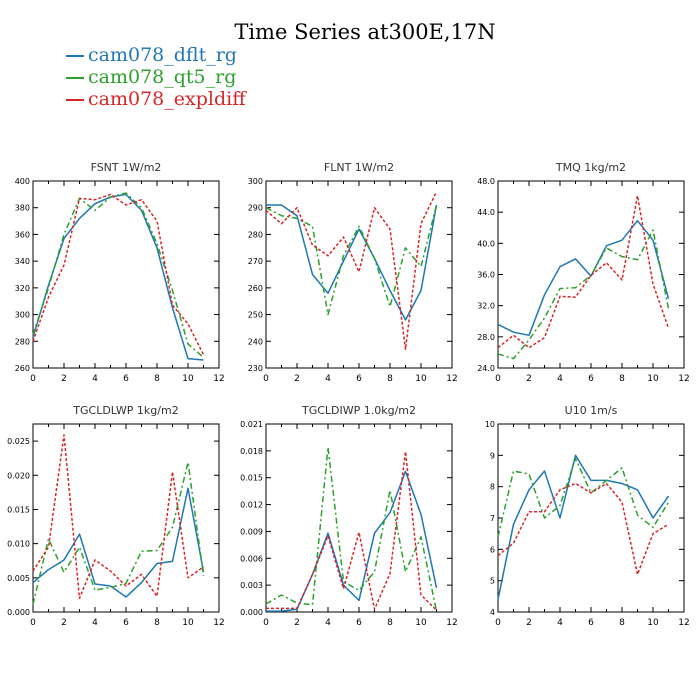 This screenshot has height=700, width=700. Describe the element at coordinates (126, 167) in the screenshot. I see `panel-title: FSNT 1W/m2` at that location.